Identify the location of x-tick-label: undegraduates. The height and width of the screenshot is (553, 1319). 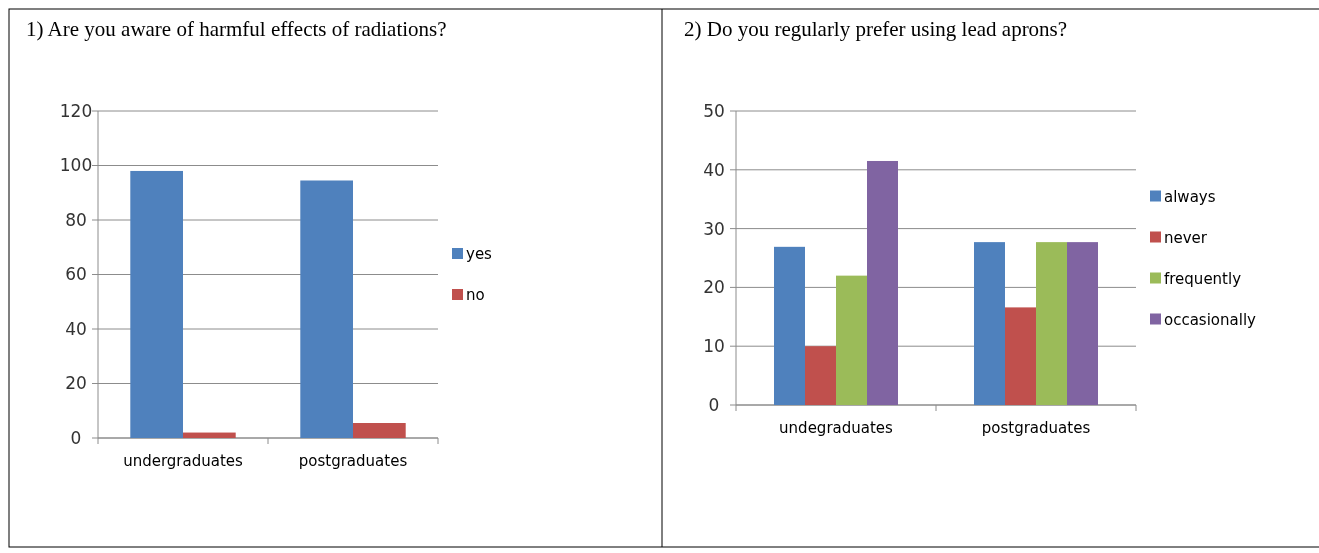
(836, 428).